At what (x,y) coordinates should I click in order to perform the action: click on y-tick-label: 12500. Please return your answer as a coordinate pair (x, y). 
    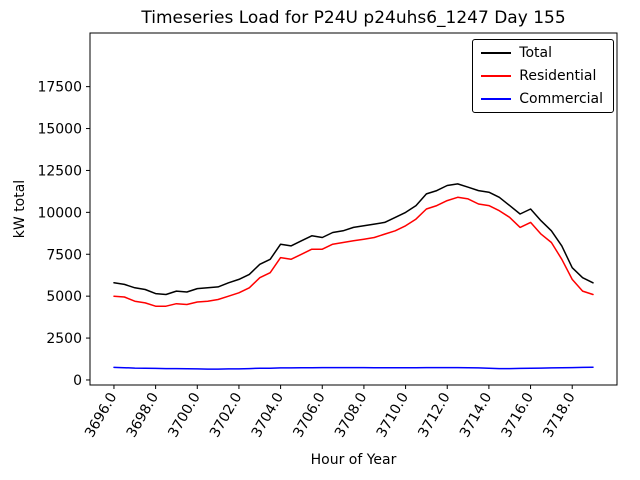
    Looking at the image, I should click on (59, 171).